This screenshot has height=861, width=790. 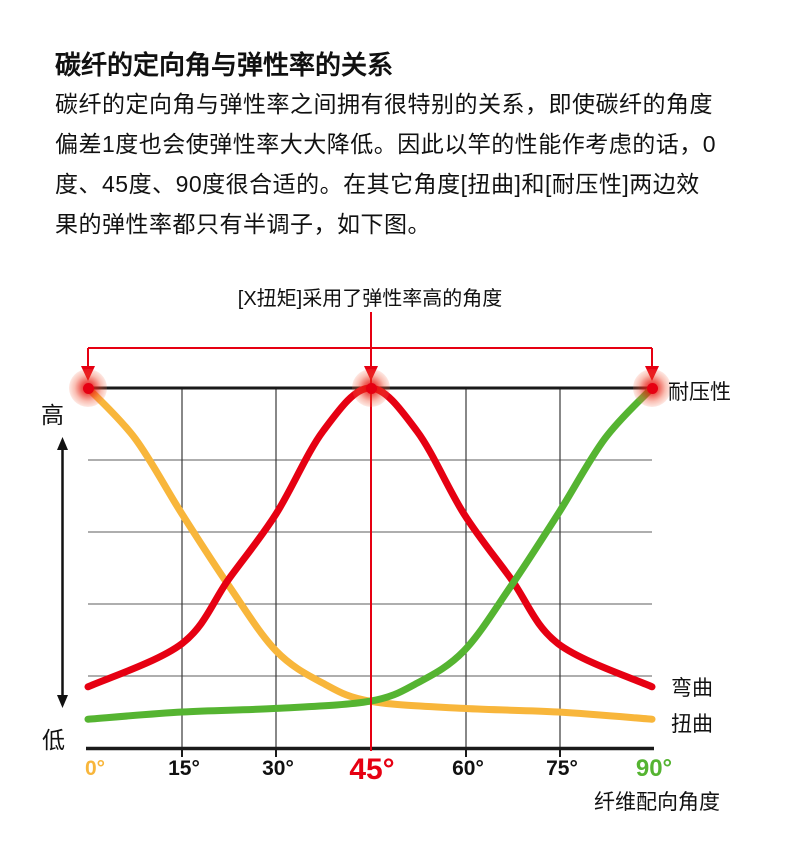 I want to click on x-tick-label-0: 0°, so click(x=95, y=768).